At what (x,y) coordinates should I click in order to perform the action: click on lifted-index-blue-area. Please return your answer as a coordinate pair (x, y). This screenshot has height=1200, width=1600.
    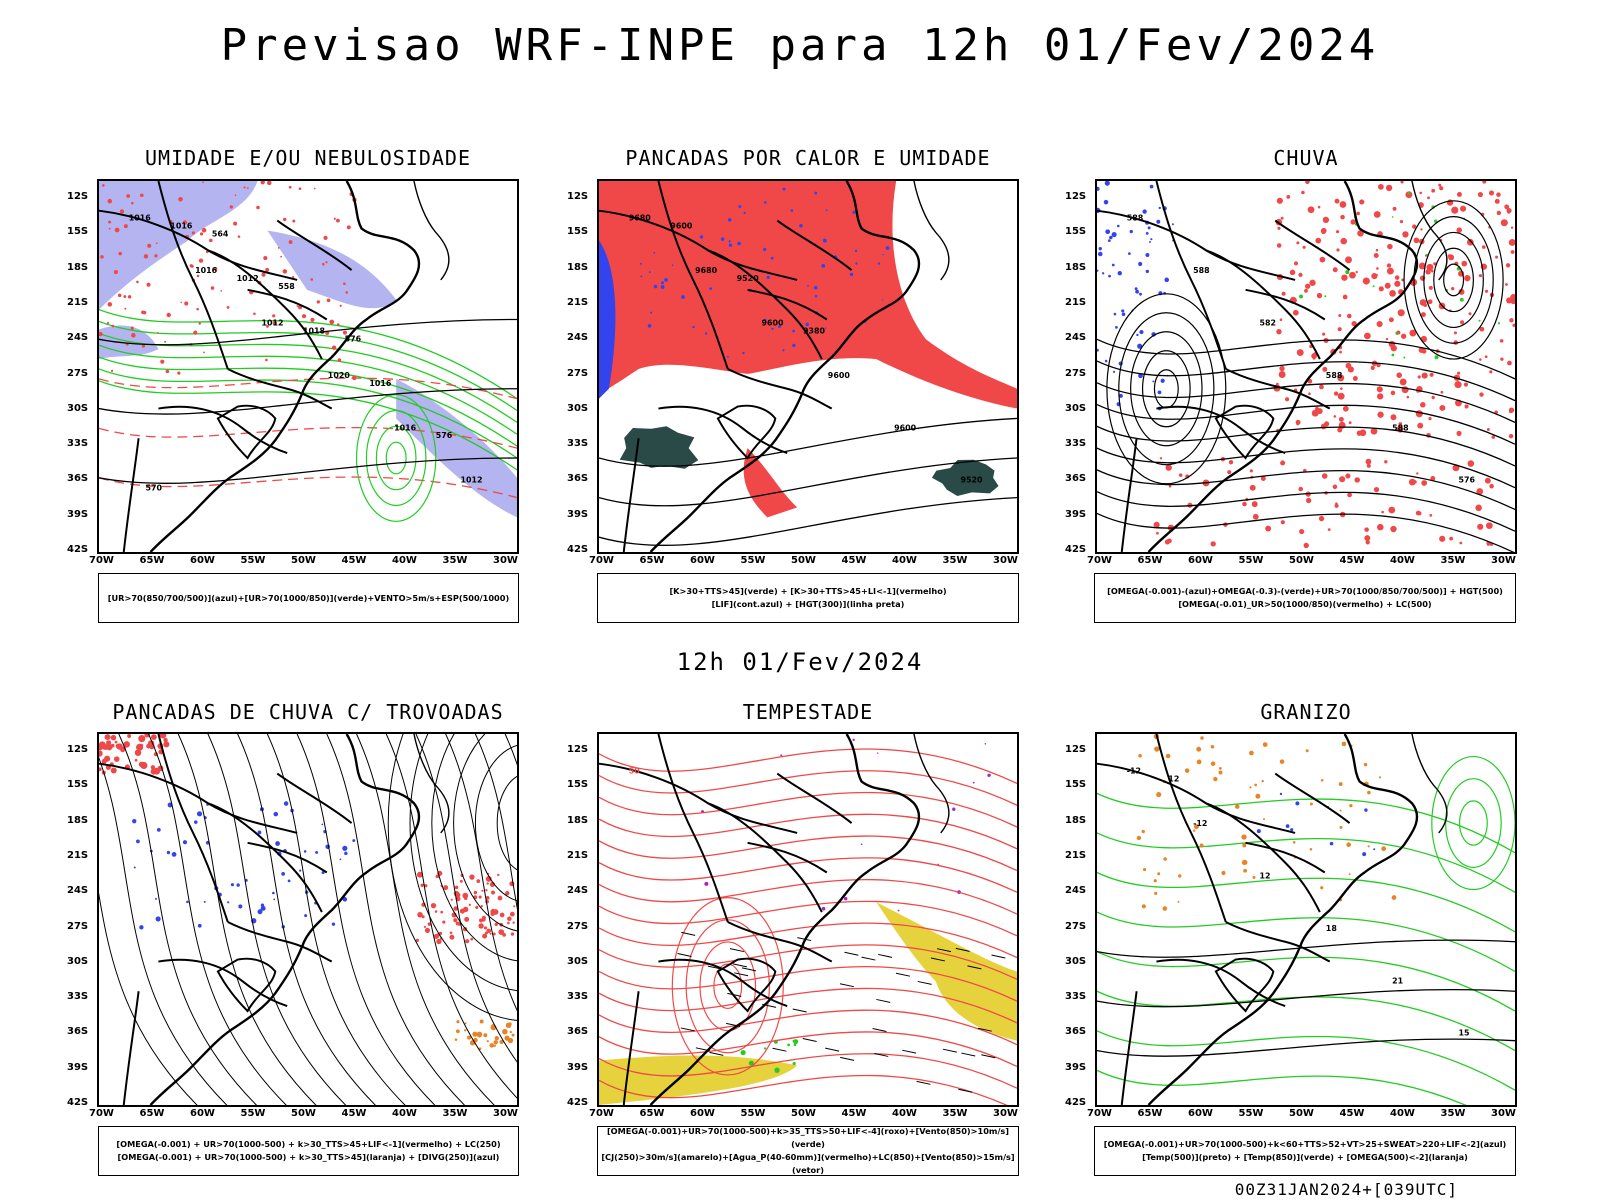
    Looking at the image, I should click on (607, 319).